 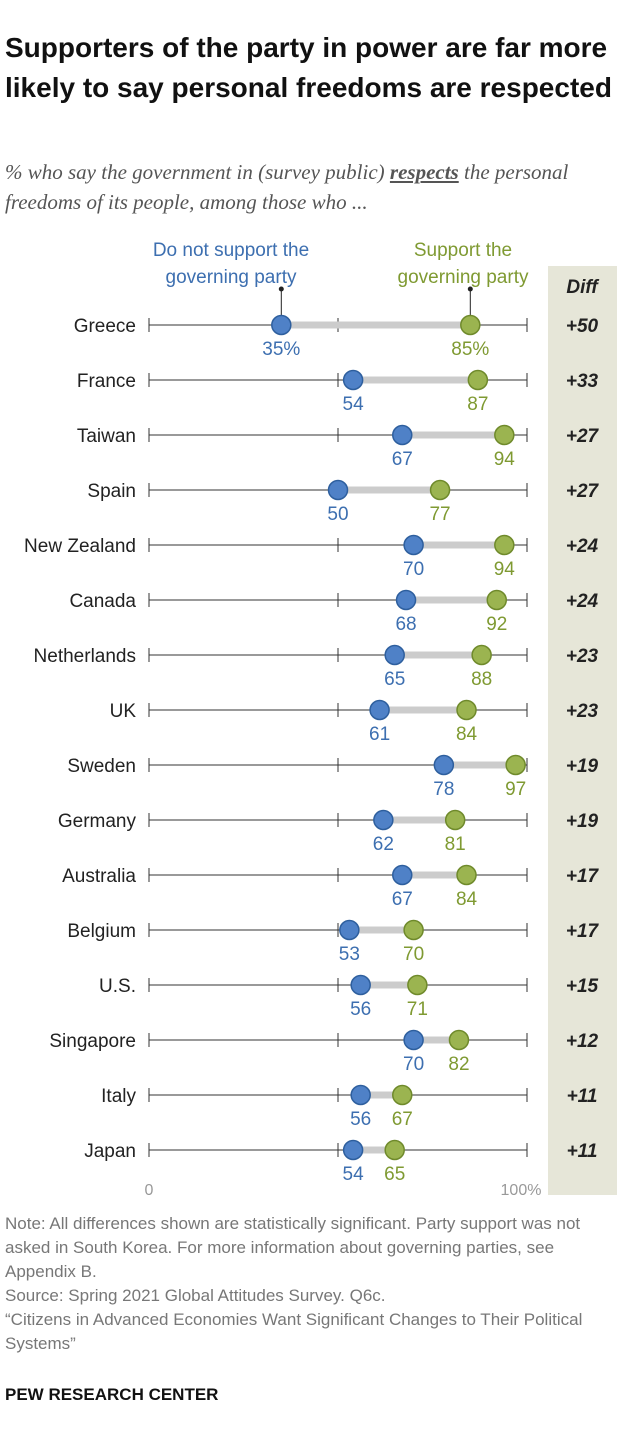 What do you see at coordinates (231, 250) in the screenshot?
I see `legend-label-not-support: Do not support the` at bounding box center [231, 250].